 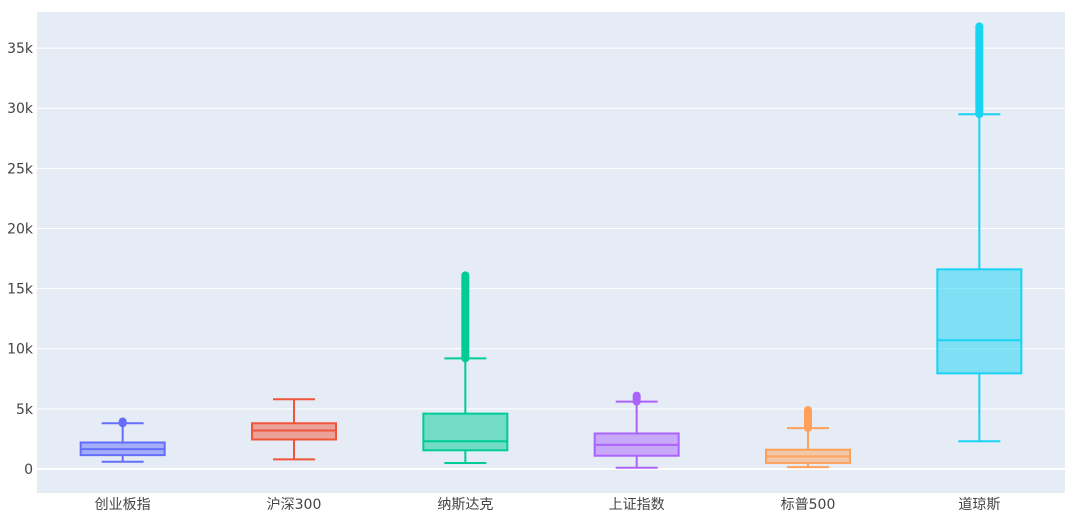 What do you see at coordinates (20, 109) in the screenshot?
I see `y-tick-label: 30k` at bounding box center [20, 109].